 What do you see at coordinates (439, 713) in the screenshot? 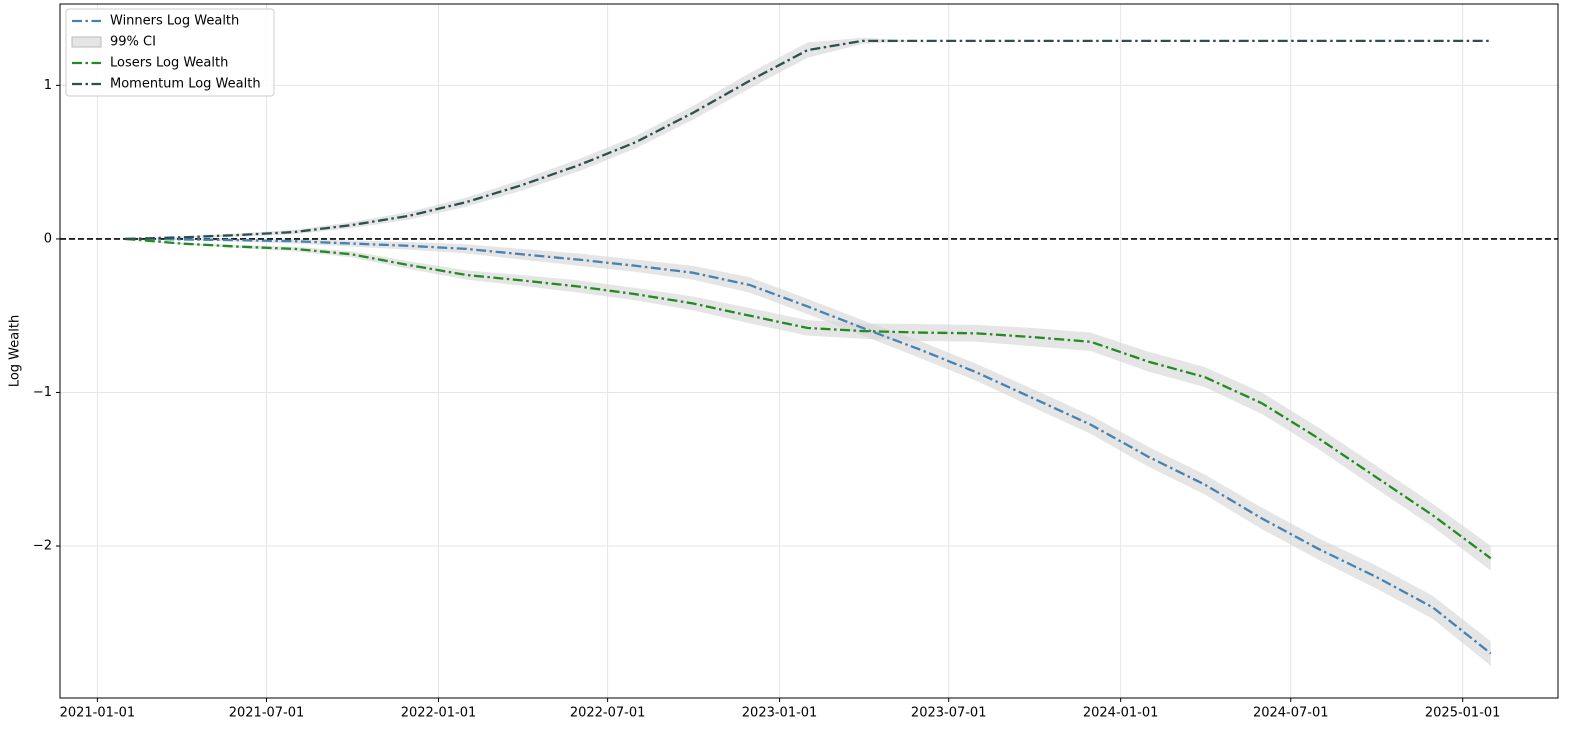
I see `x-tick-label: 2022-01-01` at bounding box center [439, 713].